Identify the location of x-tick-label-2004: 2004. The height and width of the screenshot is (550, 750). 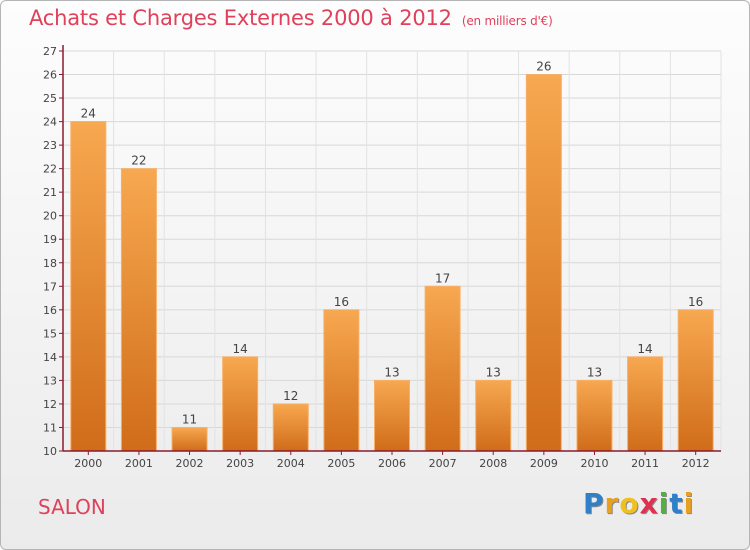
(291, 463).